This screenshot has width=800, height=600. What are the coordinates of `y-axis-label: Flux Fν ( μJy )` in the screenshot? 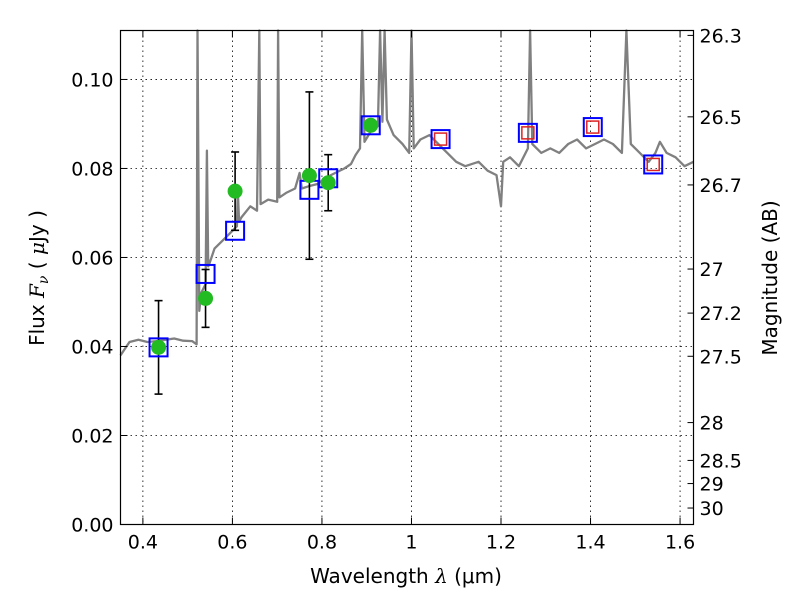 It's located at (38, 278).